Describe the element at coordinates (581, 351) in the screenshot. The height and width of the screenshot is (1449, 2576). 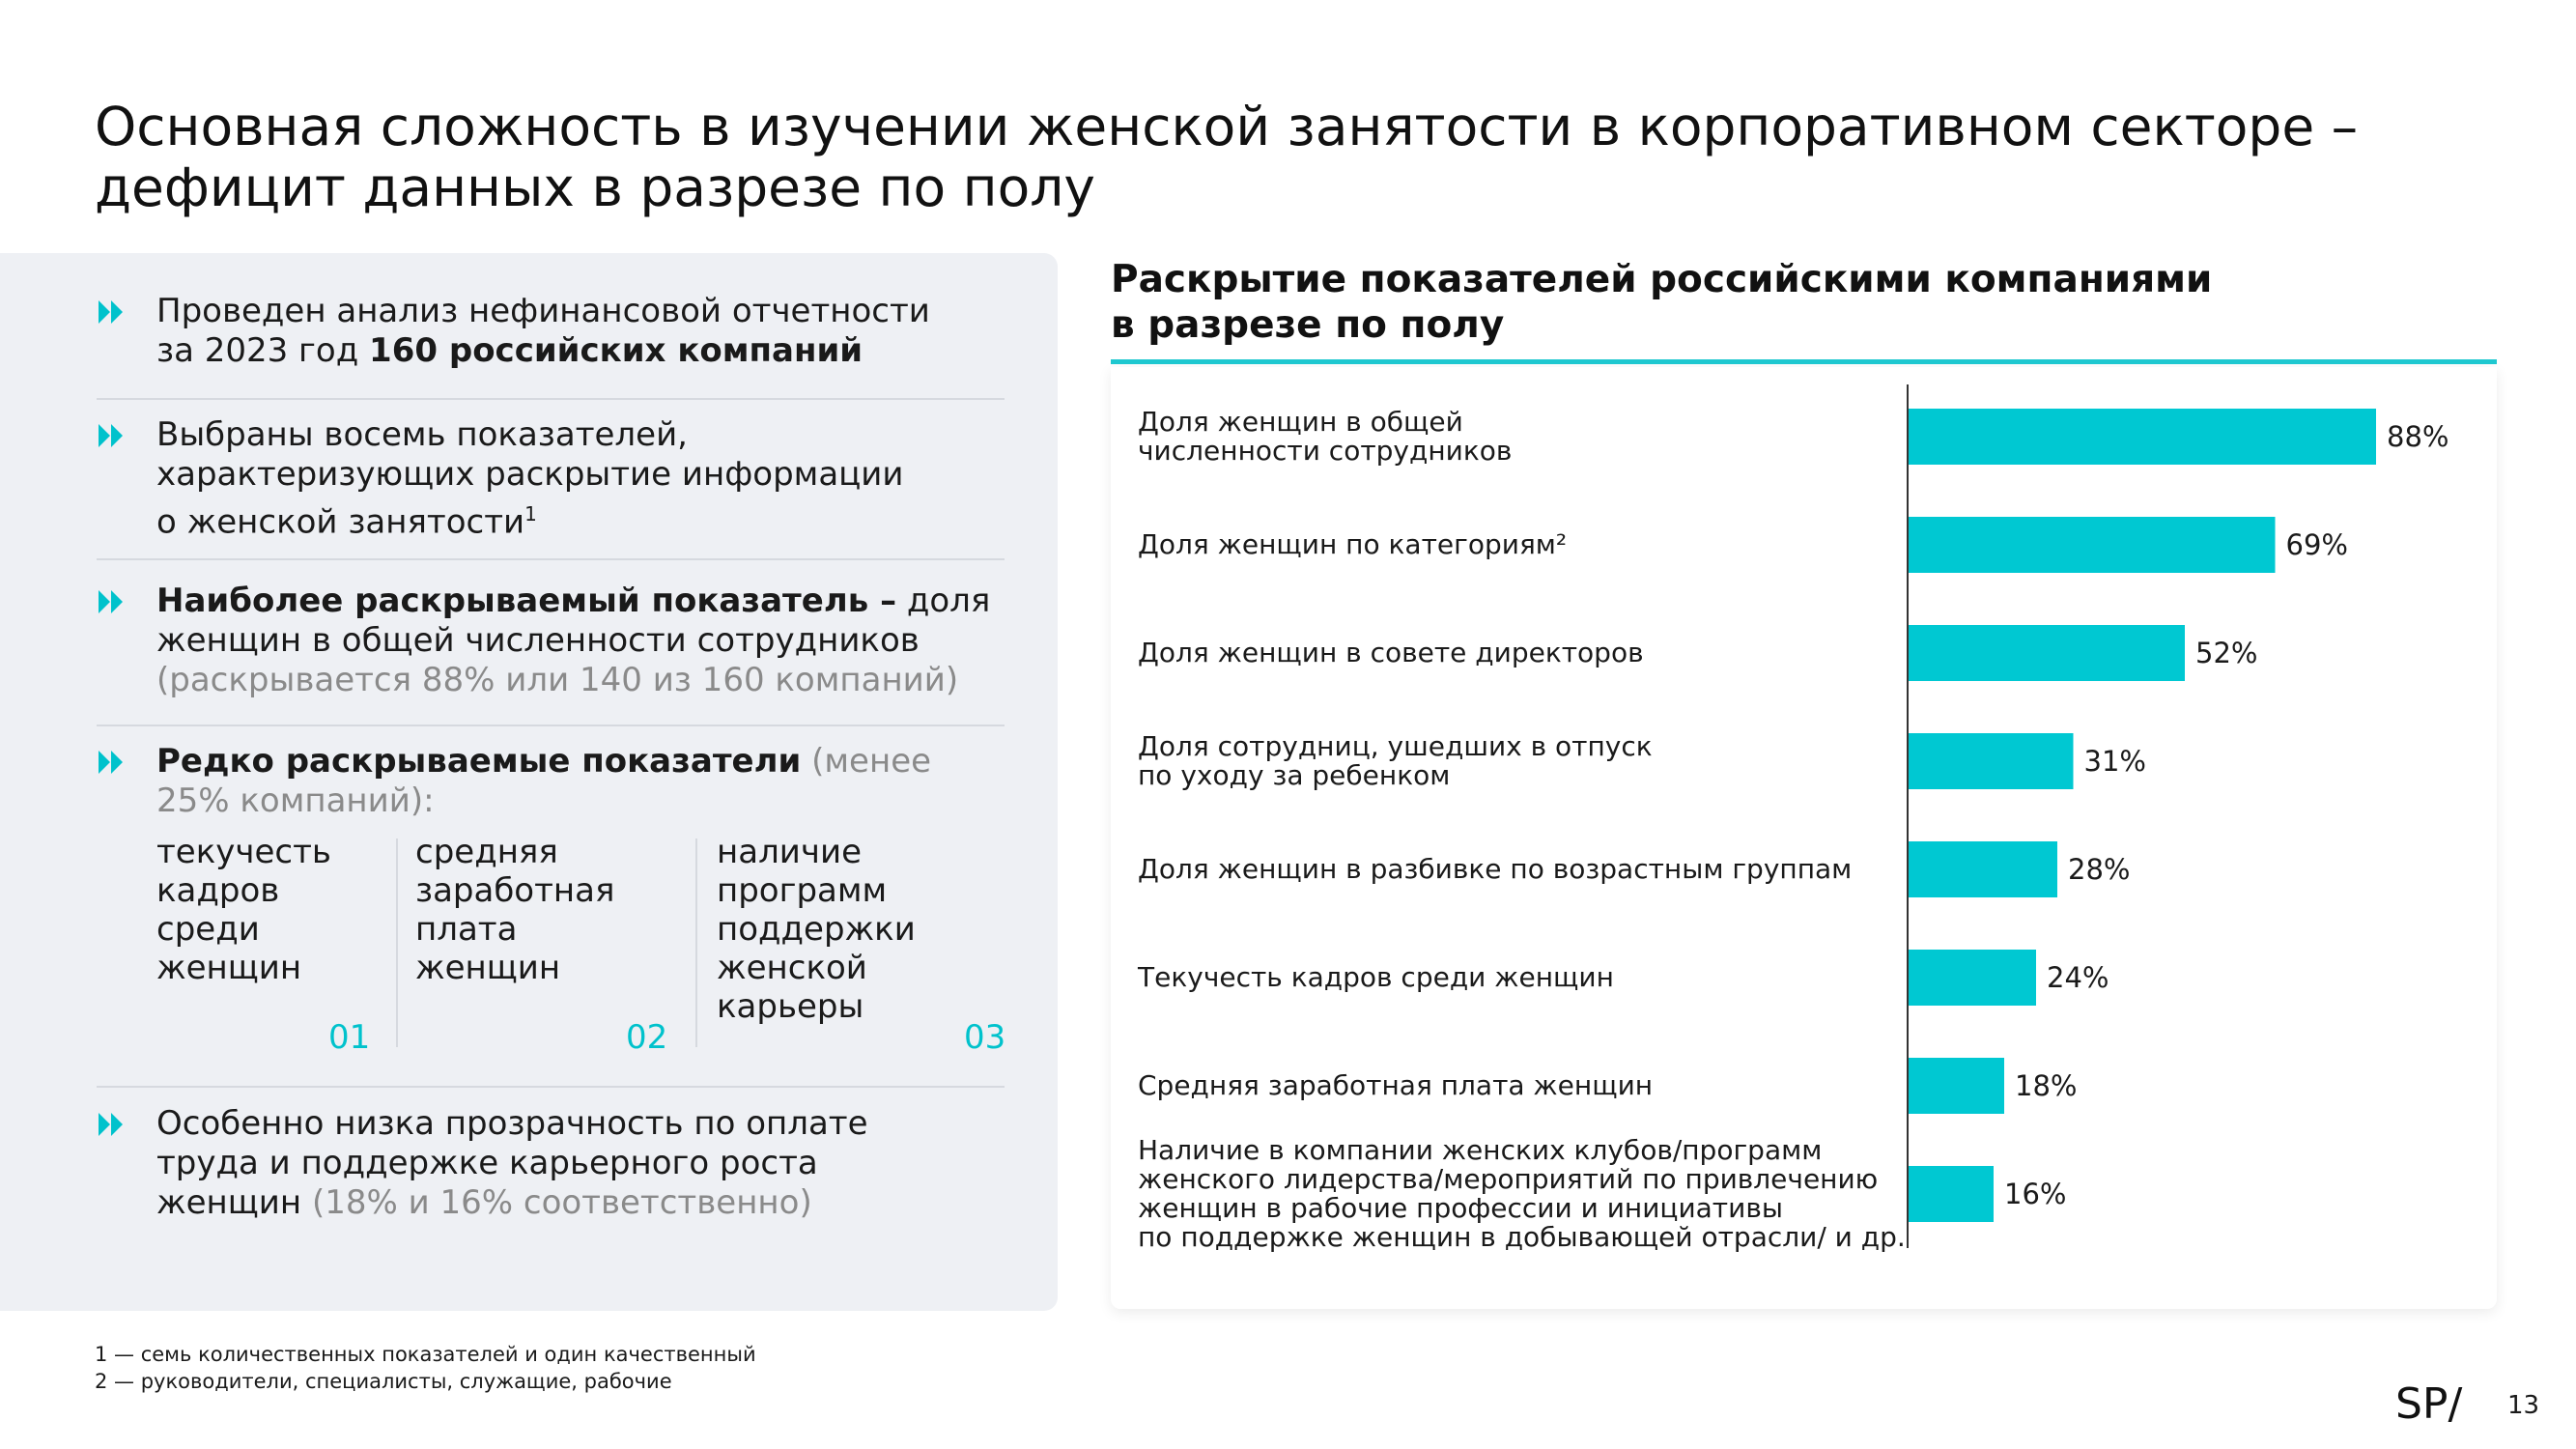
I see `finding-1-line-2: за 2023 год 160 российских компаний` at that location.